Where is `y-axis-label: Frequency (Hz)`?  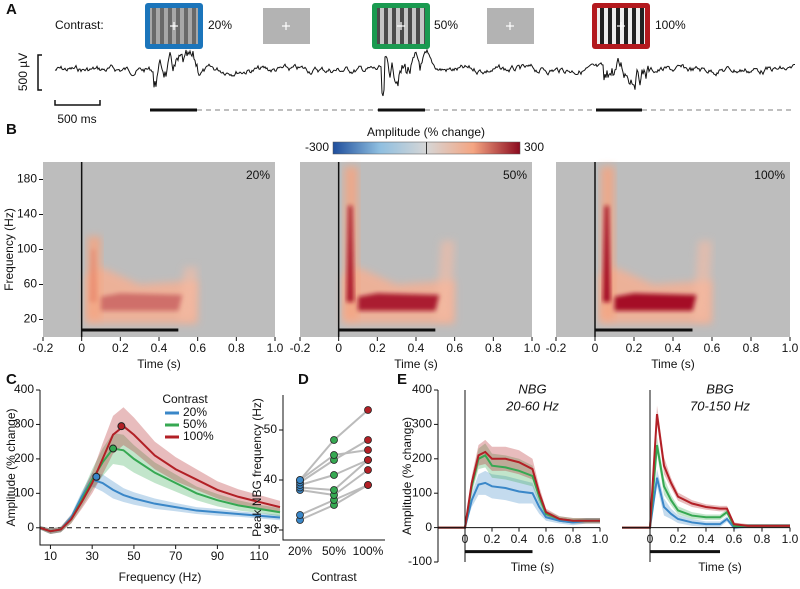
y-axis-label: Frequency (Hz) is located at coordinates (9, 249).